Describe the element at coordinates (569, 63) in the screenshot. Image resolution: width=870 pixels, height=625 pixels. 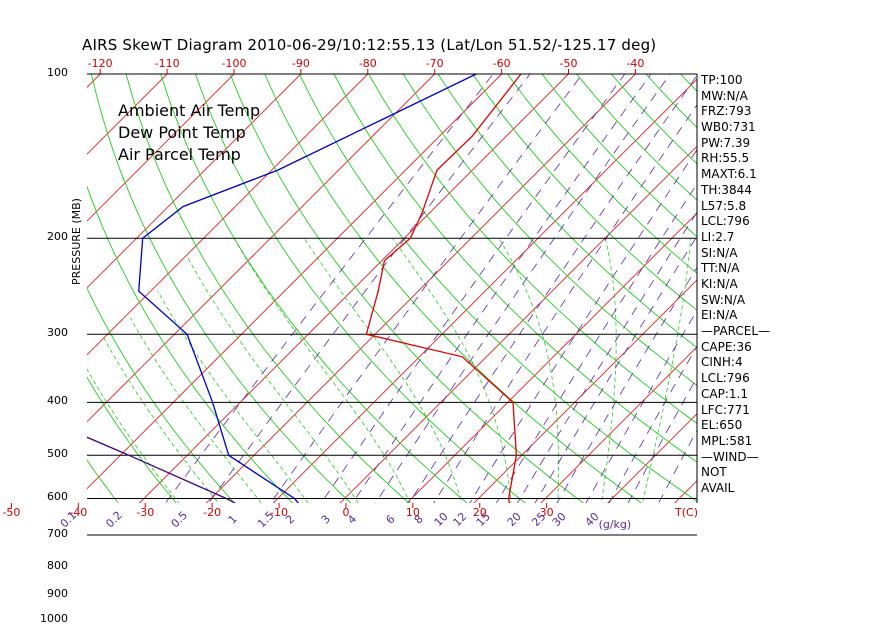
I see `top-tick-label: -50` at that location.